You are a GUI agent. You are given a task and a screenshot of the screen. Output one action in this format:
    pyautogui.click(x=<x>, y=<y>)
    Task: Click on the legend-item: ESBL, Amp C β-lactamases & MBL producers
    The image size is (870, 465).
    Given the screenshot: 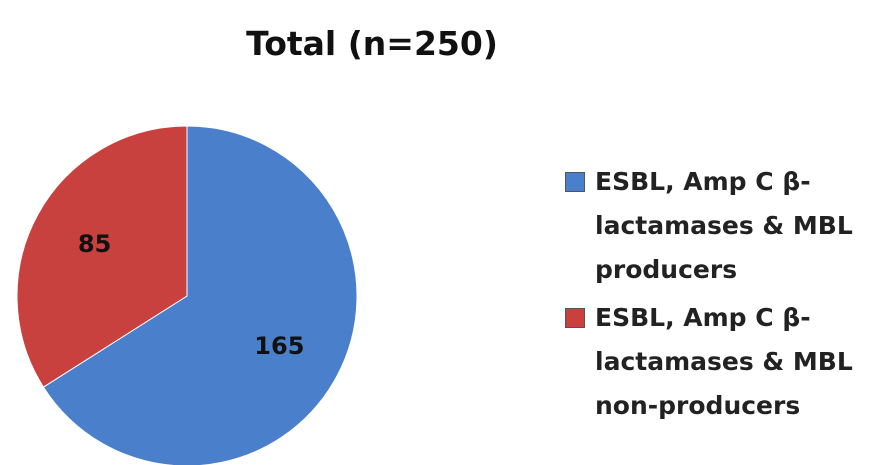 What is the action you would take?
    pyautogui.click(x=715, y=226)
    